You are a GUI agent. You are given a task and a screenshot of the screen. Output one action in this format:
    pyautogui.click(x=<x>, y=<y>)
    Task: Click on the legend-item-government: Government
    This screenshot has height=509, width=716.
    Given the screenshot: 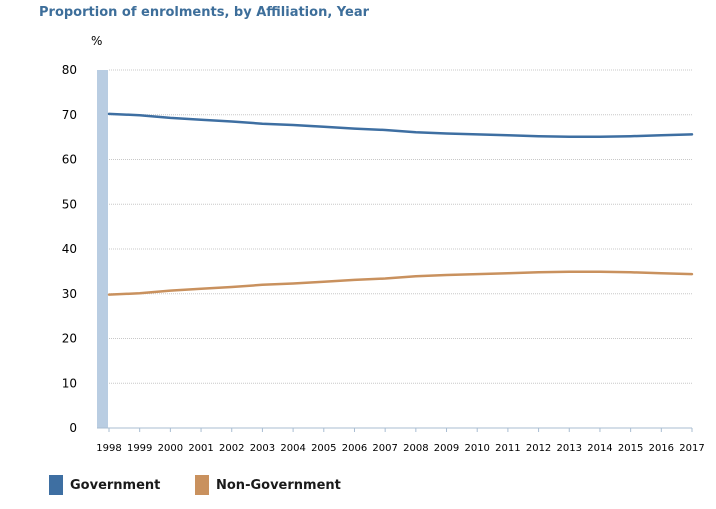 What is the action you would take?
    pyautogui.click(x=104, y=485)
    